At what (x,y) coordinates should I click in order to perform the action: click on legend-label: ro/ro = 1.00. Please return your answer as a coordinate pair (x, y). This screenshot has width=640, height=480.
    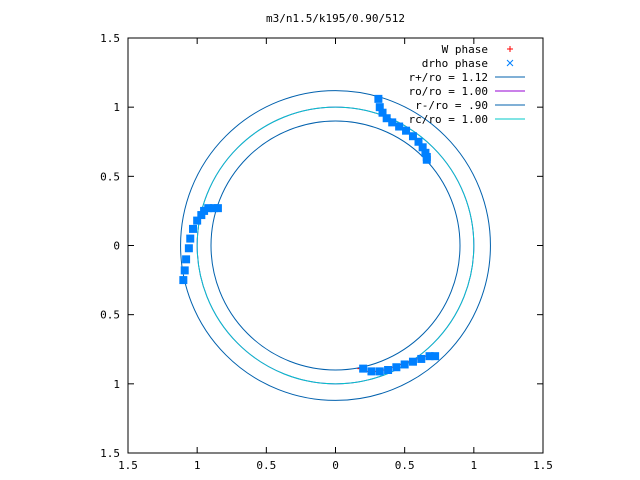
    Looking at the image, I should click on (448, 91).